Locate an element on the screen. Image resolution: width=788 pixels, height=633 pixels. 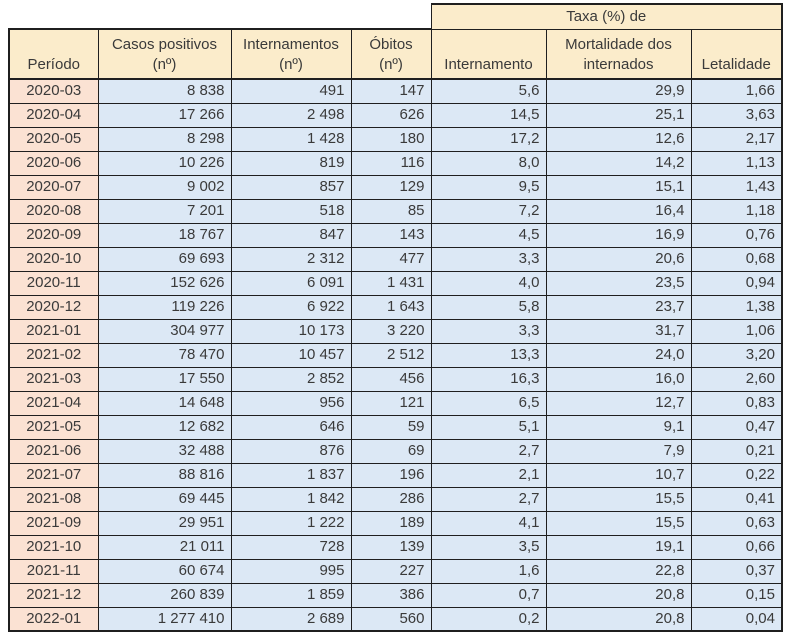
hospitalizations-cell: 646 is located at coordinates (291, 427).